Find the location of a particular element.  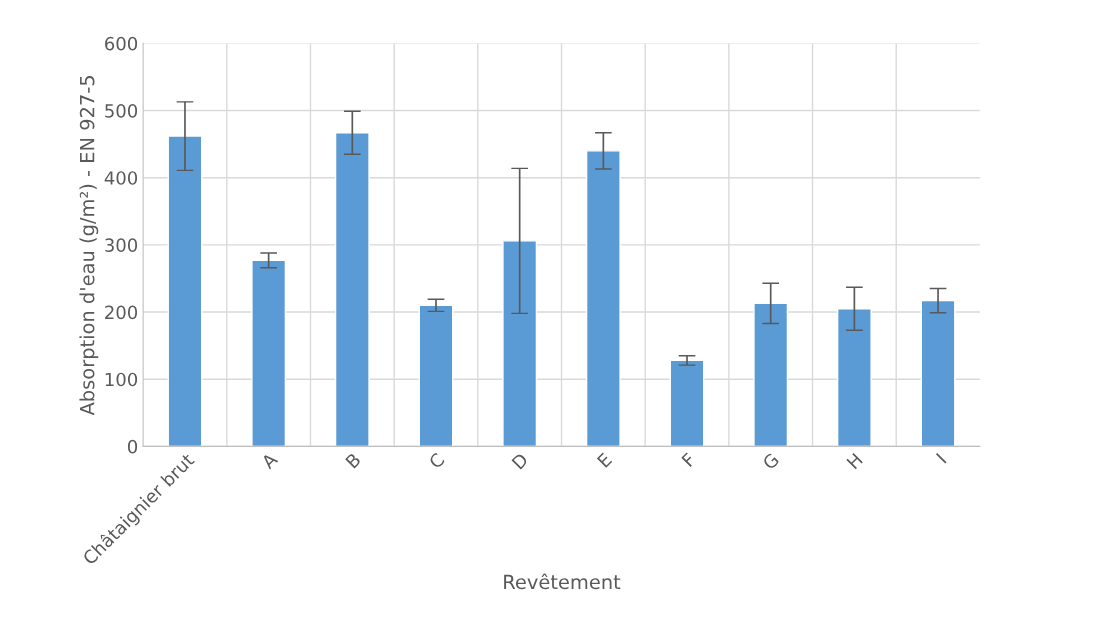

y-tick-label: 500 is located at coordinates (121, 111).